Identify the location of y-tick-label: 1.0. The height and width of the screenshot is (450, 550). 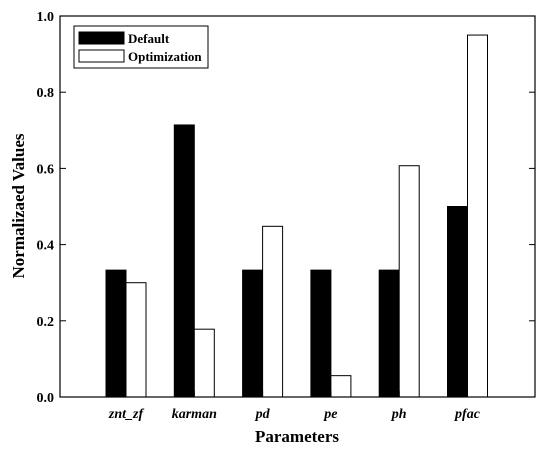
(46, 17).